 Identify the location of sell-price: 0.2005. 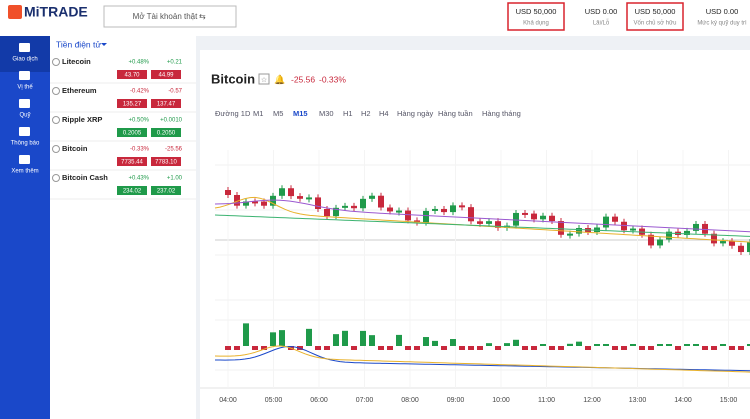
(132, 134).